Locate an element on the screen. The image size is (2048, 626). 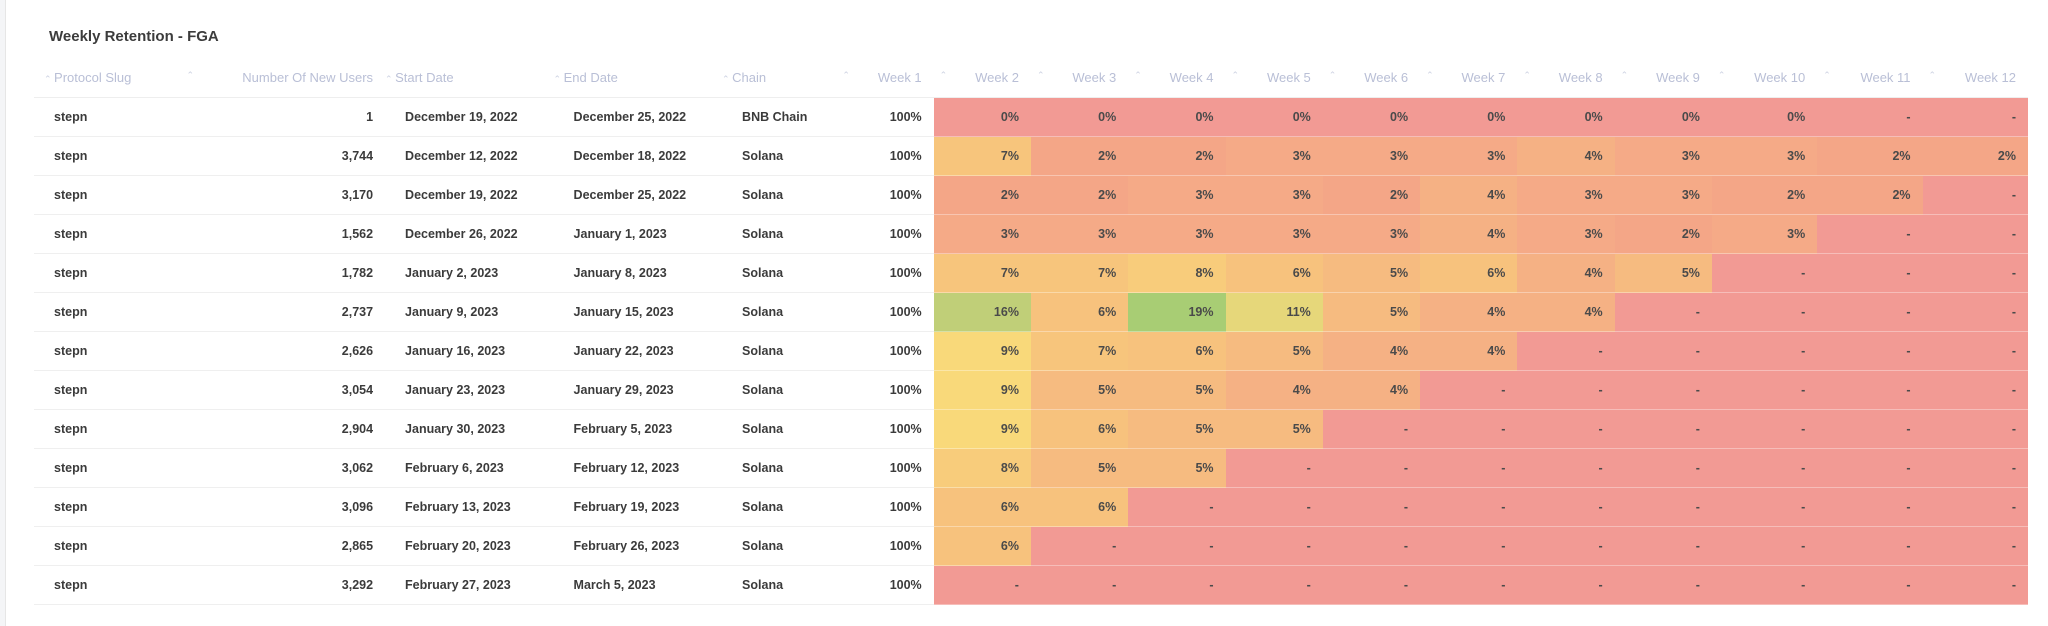
retention-cell-week-7: 6% is located at coordinates (1469, 273).